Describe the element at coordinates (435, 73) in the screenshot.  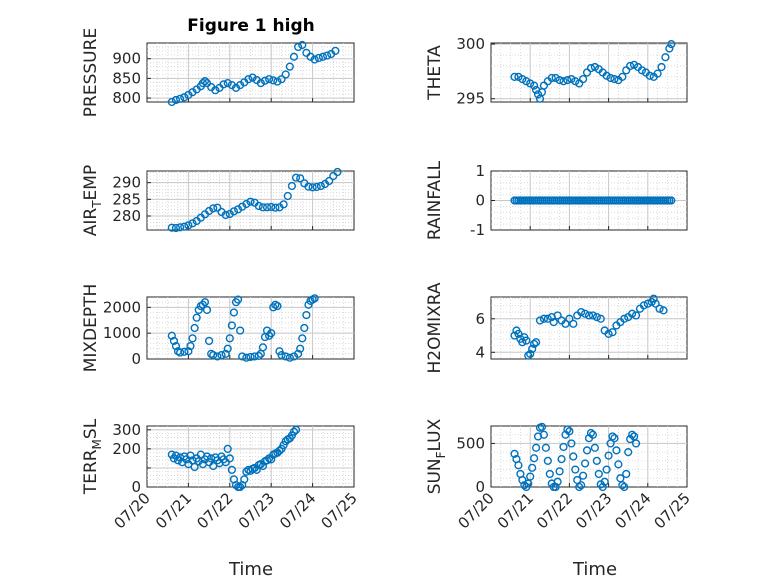
I see `y-axis-label: THETA` at that location.